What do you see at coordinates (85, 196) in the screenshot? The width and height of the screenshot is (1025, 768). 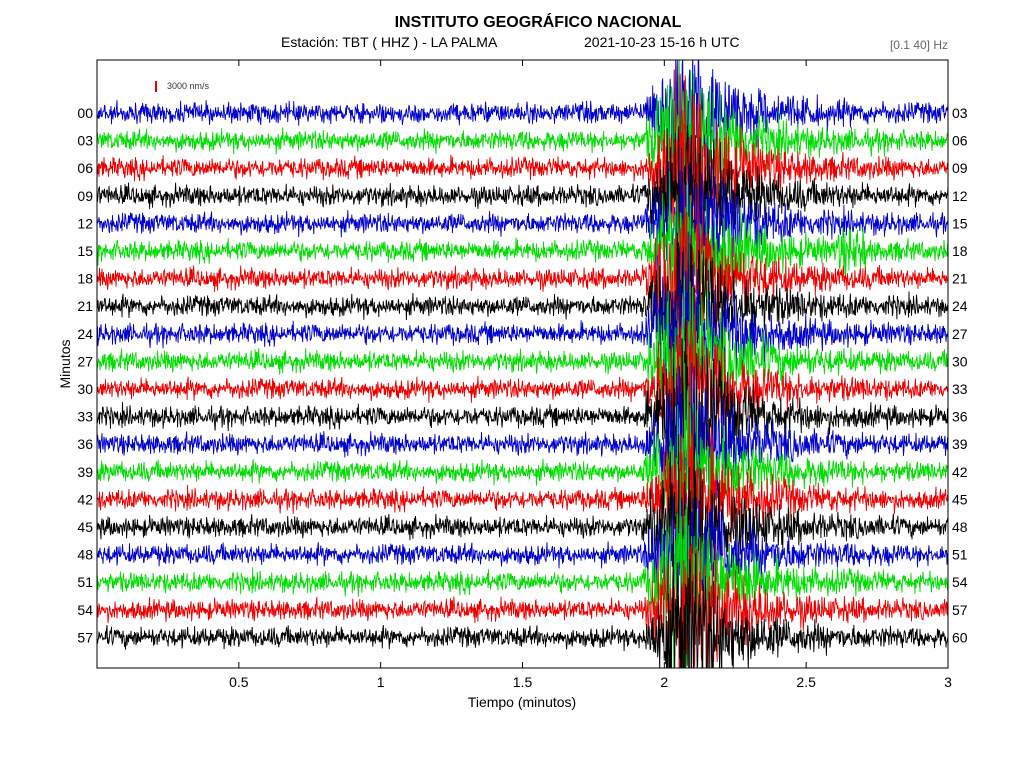 I see `left-label-09: 09` at bounding box center [85, 196].